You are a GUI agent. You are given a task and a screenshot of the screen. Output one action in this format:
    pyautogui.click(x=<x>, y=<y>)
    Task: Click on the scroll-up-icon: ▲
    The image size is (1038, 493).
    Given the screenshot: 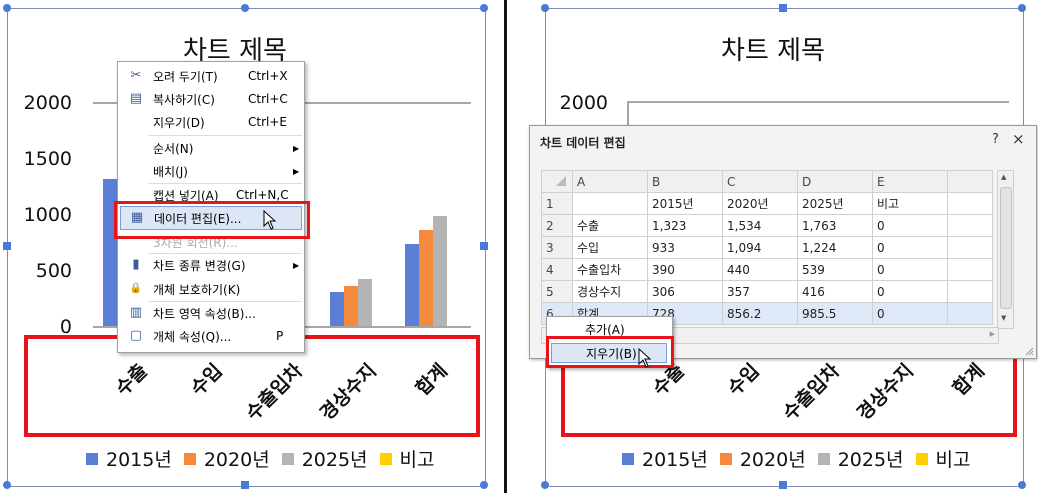 What is the action you would take?
    pyautogui.click(x=1004, y=177)
    